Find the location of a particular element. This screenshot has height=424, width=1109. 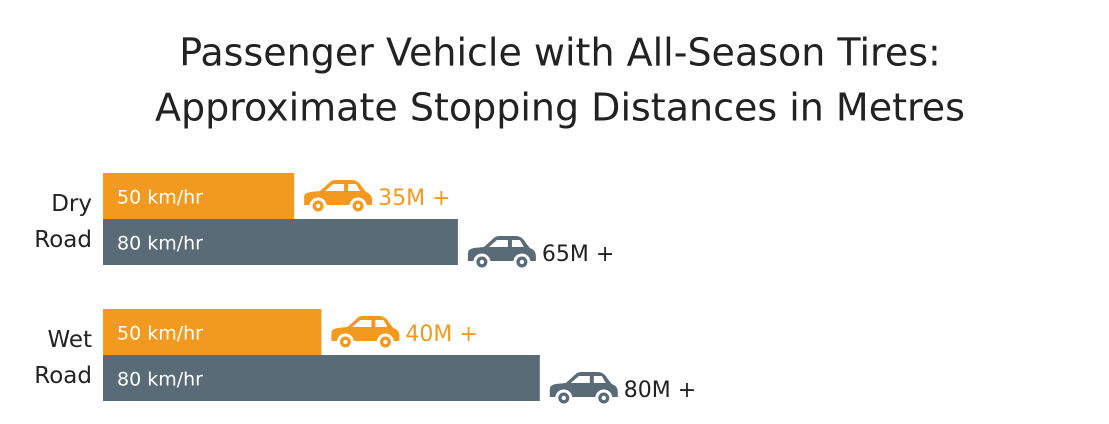

category-label: Dry Road is located at coordinates (63, 222).